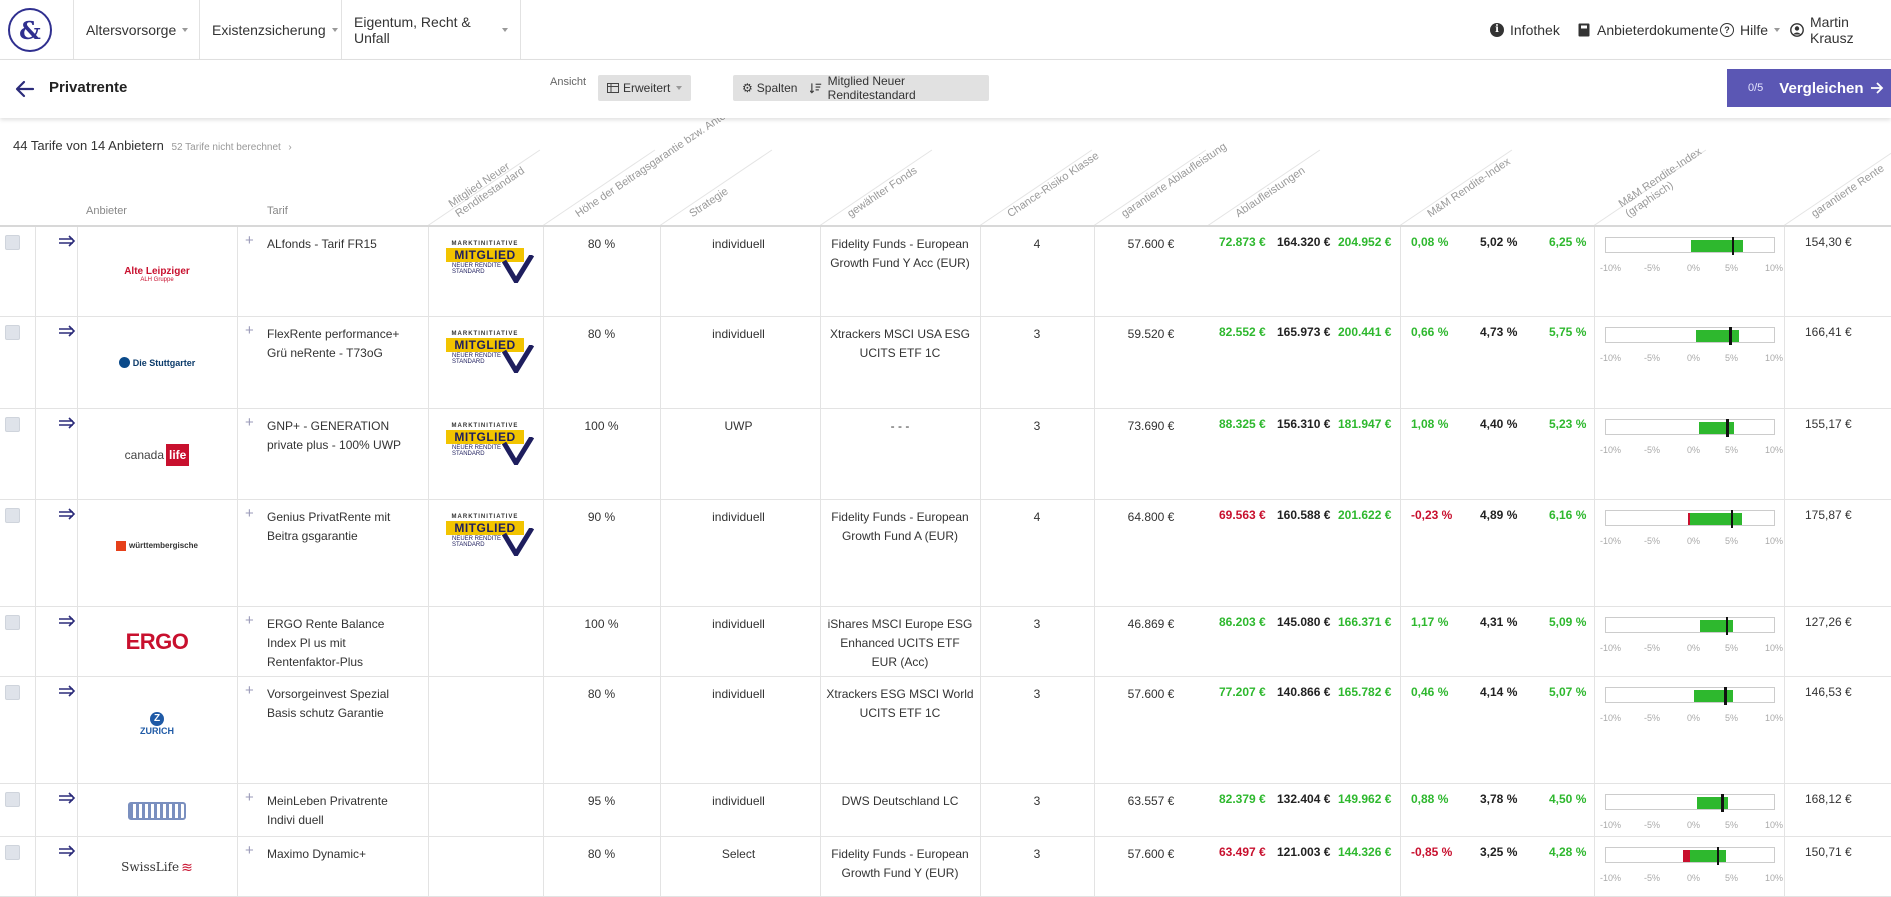 This screenshot has height=897, width=1891. What do you see at coordinates (270, 29) in the screenshot?
I see `nav-existenzsicherung: Existenzsicherung` at bounding box center [270, 29].